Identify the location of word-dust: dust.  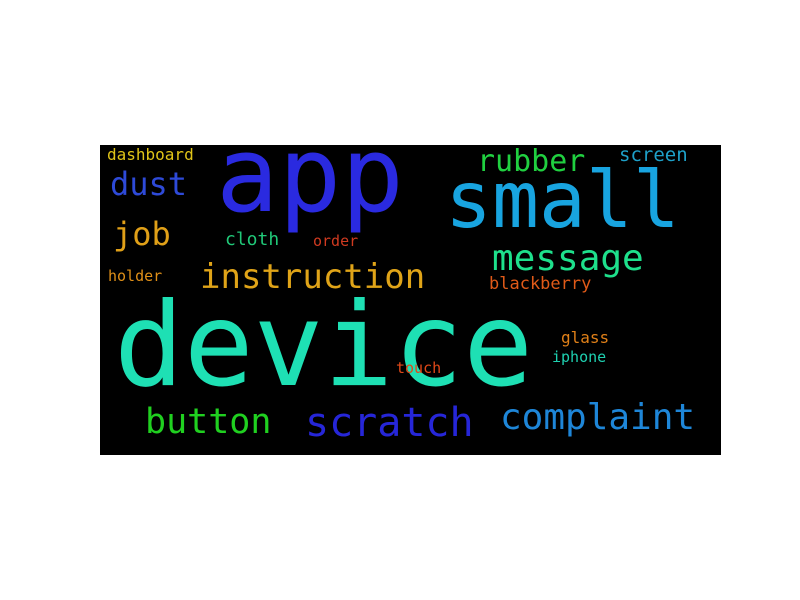
(149, 184).